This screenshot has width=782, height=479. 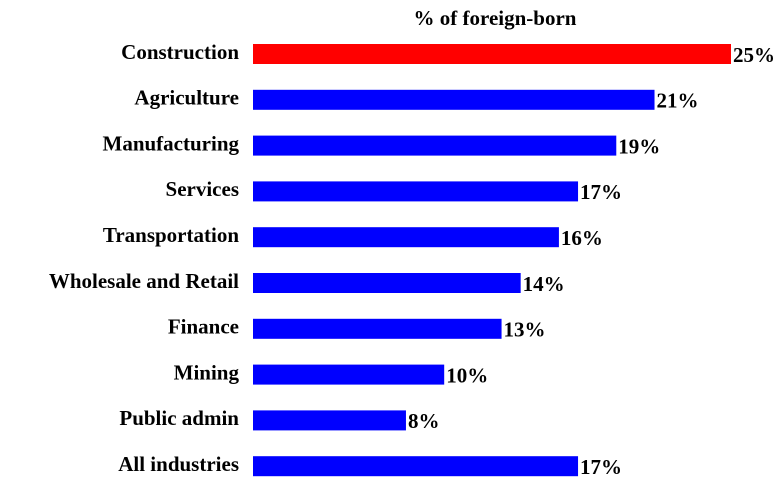 What do you see at coordinates (180, 52) in the screenshot?
I see `category-label: Construction` at bounding box center [180, 52].